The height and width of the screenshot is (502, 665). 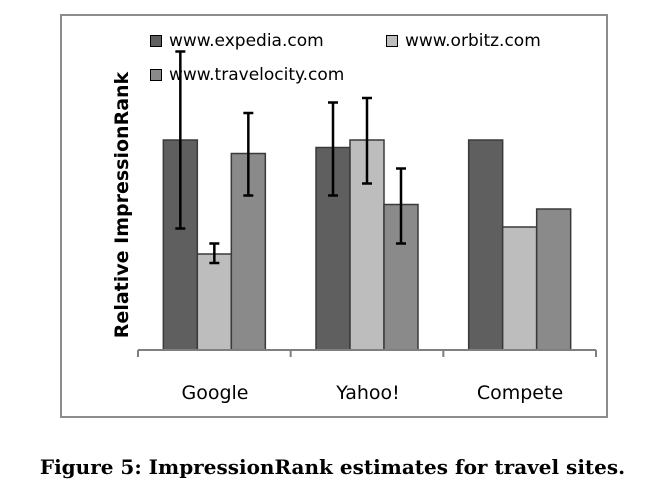 What do you see at coordinates (392, 41) in the screenshot?
I see `legend-swatch-orbitz` at bounding box center [392, 41].